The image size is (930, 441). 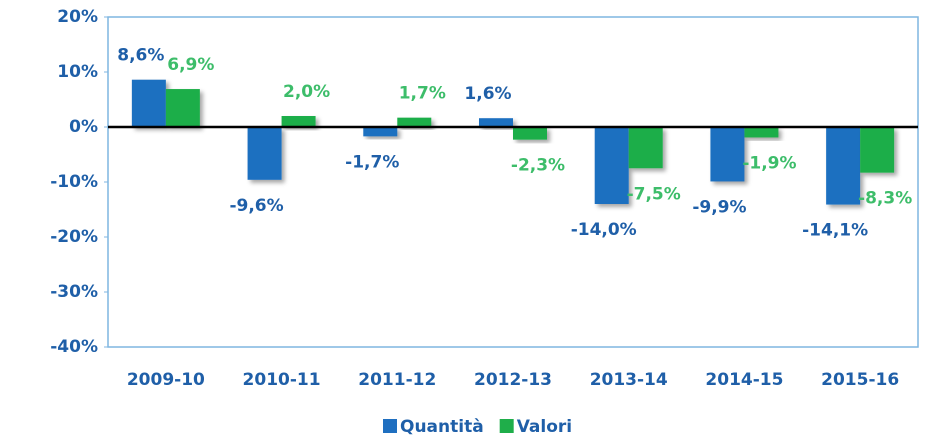 I want to click on data-label: 1,6%, so click(x=487, y=94).